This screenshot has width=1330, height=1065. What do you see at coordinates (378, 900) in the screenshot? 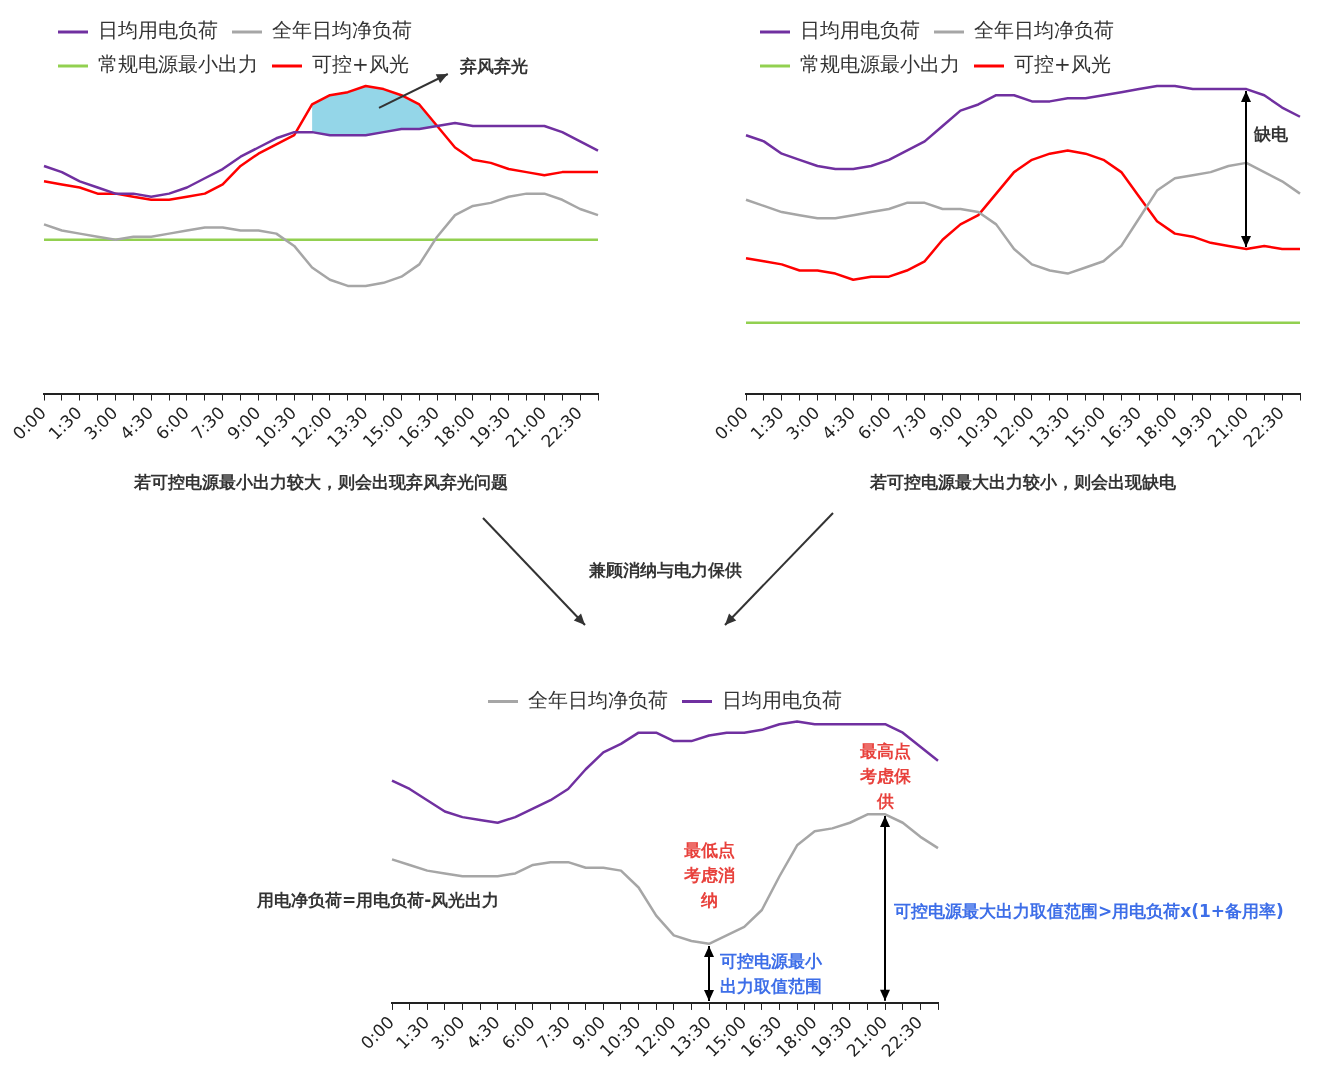
I see `annotation: 用电净负荷=用电负荷-风光出力` at bounding box center [378, 900].